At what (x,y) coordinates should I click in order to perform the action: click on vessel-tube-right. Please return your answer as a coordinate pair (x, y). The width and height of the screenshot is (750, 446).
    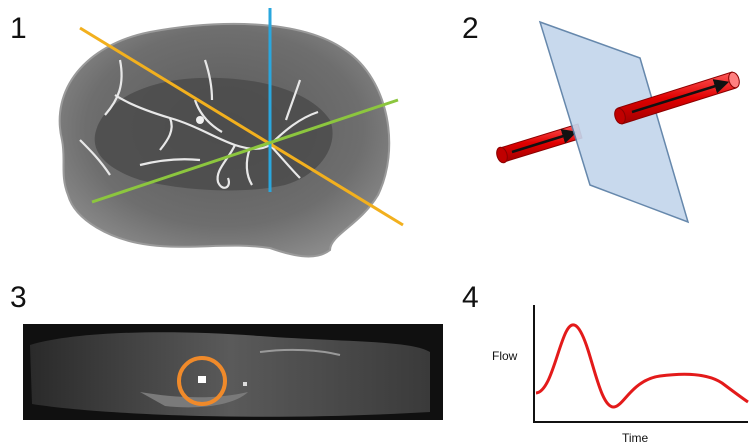
    Looking at the image, I should click on (677, 98).